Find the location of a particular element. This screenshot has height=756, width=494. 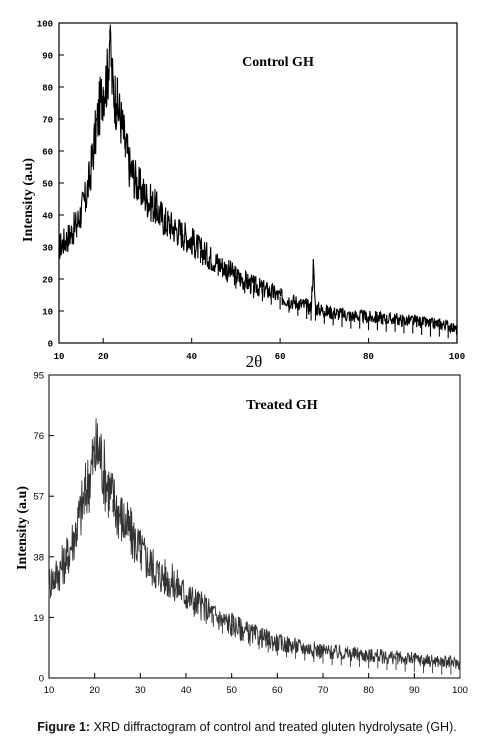

y-tick-label: 50 is located at coordinates (47, 185).